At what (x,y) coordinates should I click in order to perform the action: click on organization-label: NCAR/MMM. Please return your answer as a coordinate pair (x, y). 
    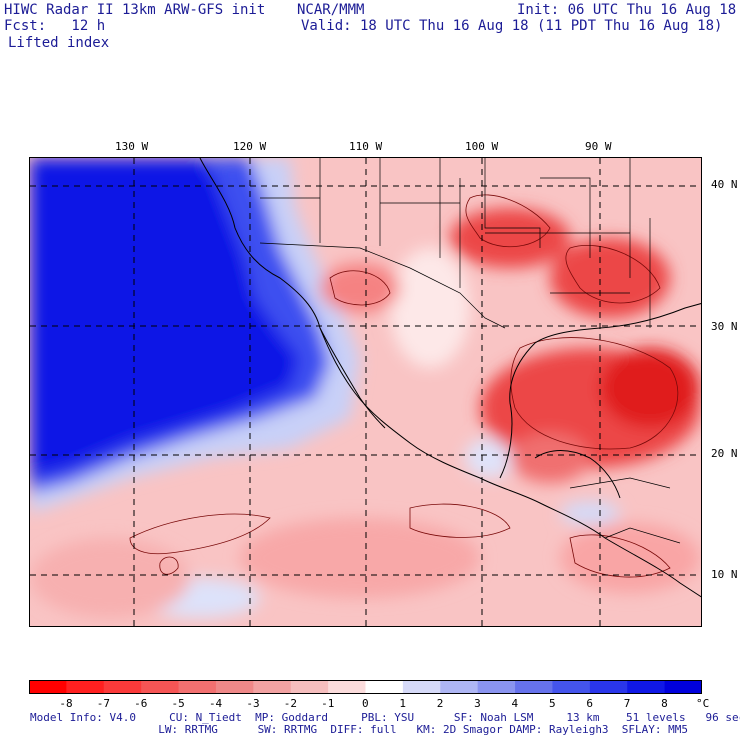
    Looking at the image, I should click on (331, 10).